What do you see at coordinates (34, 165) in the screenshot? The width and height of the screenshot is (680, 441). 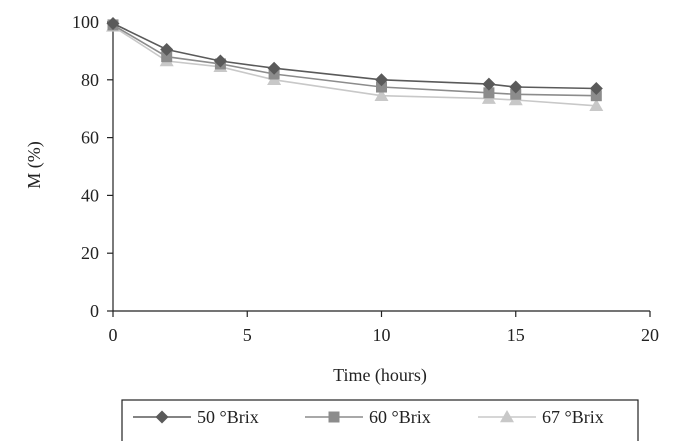 I see `y-axis-title: M (%)` at bounding box center [34, 165].